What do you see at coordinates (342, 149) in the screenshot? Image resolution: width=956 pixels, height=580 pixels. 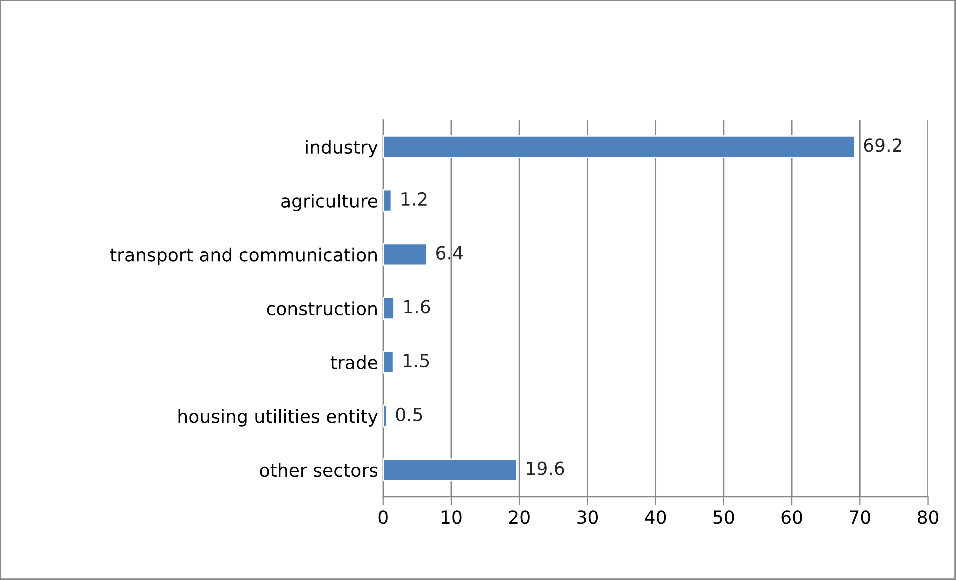 I see `y-tick-label: industry` at bounding box center [342, 149].